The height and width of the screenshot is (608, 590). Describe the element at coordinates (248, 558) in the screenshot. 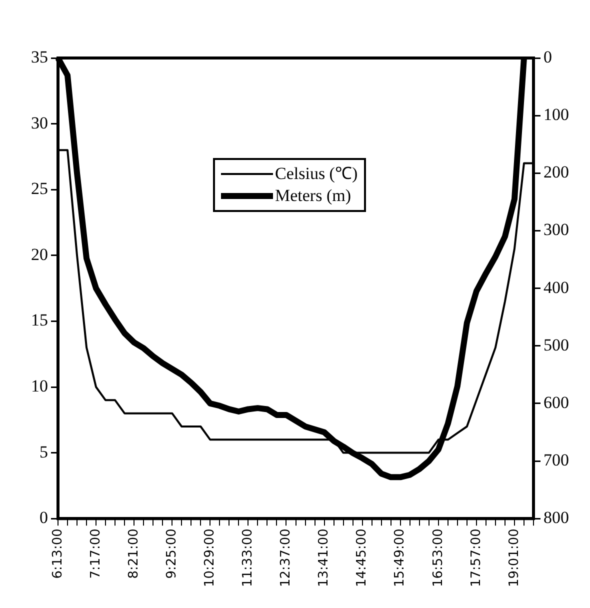

I see `x-tick-label: 11:33:00` at that location.